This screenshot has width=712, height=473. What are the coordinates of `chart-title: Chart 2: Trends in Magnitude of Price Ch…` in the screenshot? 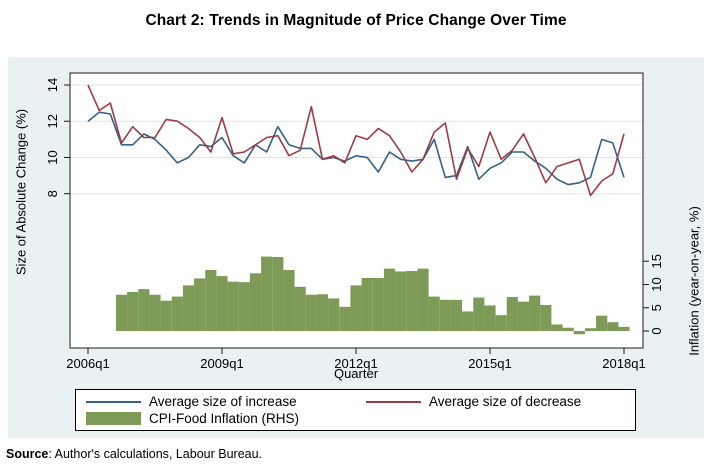 It's located at (356, 20).